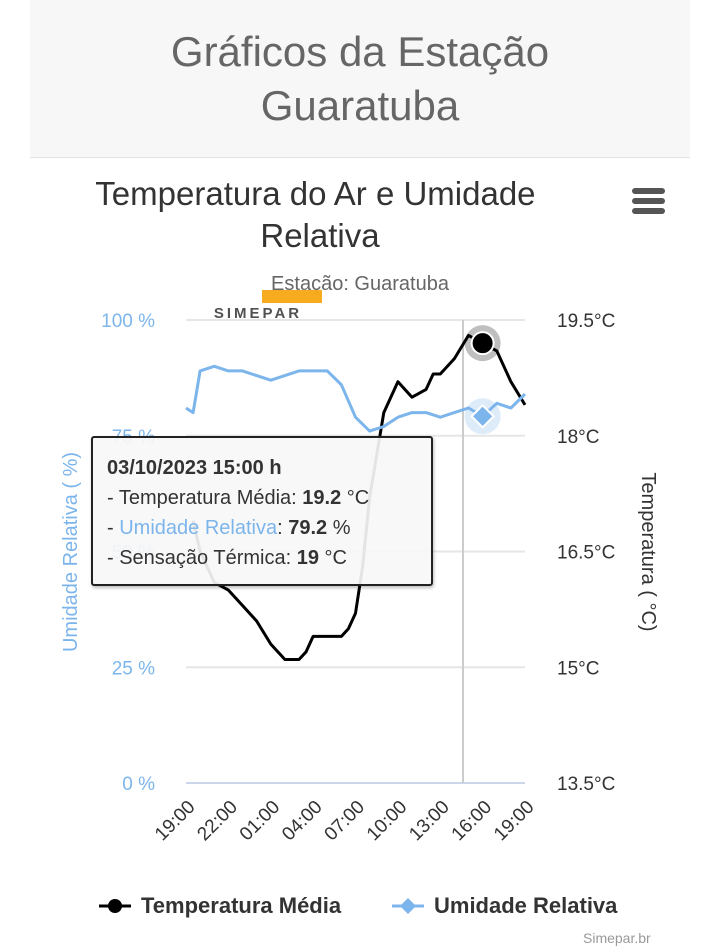 This screenshot has height=946, width=720. I want to click on right-axis-tick-label: 16.5°C, so click(586, 553).